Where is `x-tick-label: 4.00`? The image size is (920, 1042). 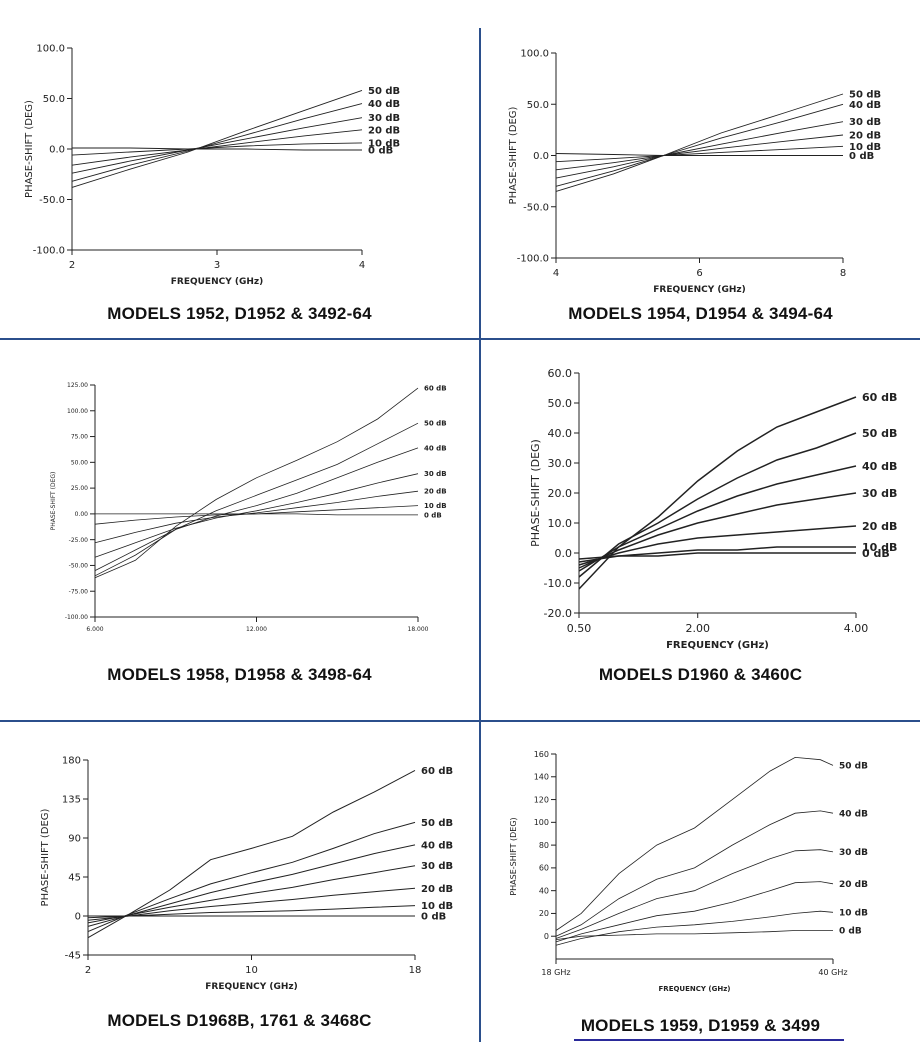 x-tick-label: 4.00 is located at coordinates (856, 628).